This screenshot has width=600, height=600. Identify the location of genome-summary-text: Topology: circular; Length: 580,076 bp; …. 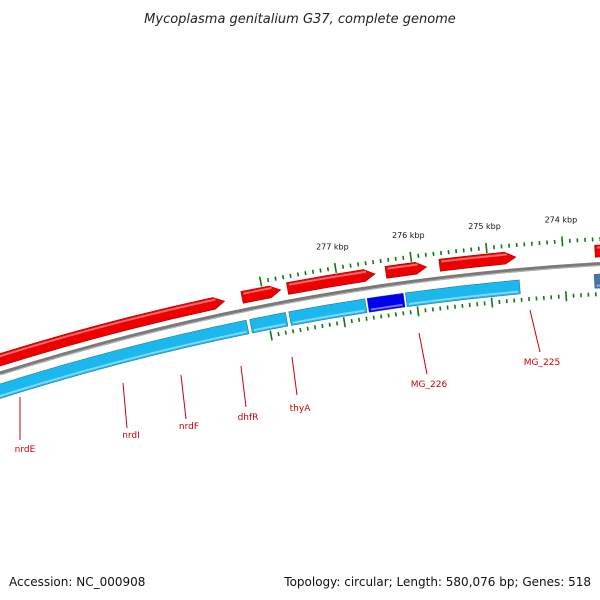
(437, 582).